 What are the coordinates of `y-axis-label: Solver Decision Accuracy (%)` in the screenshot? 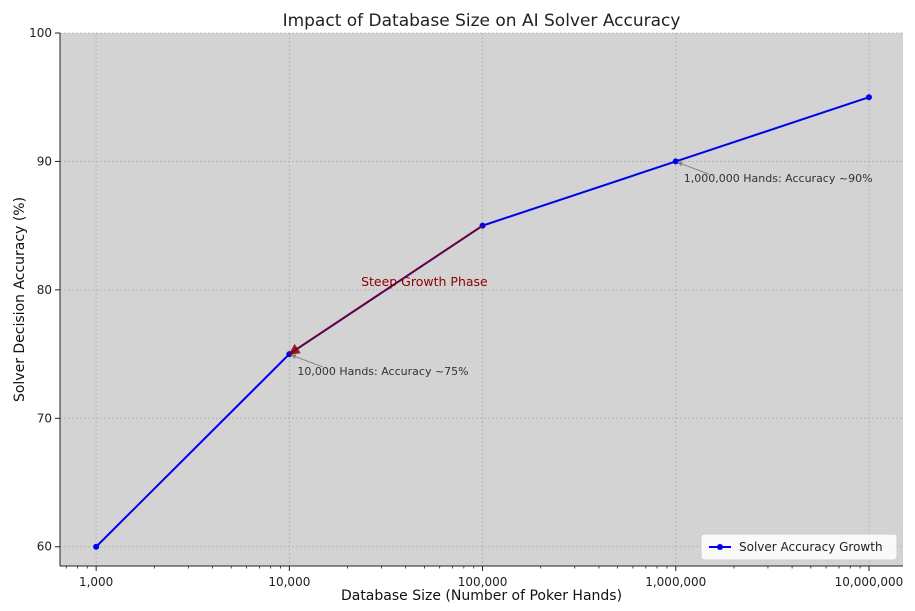 It's located at (20, 299).